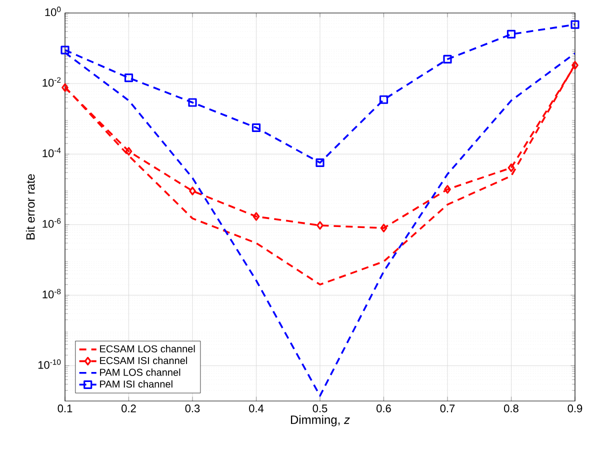  What do you see at coordinates (511, 408) in the screenshot?
I see `x-tick-label: 0.8` at bounding box center [511, 408].